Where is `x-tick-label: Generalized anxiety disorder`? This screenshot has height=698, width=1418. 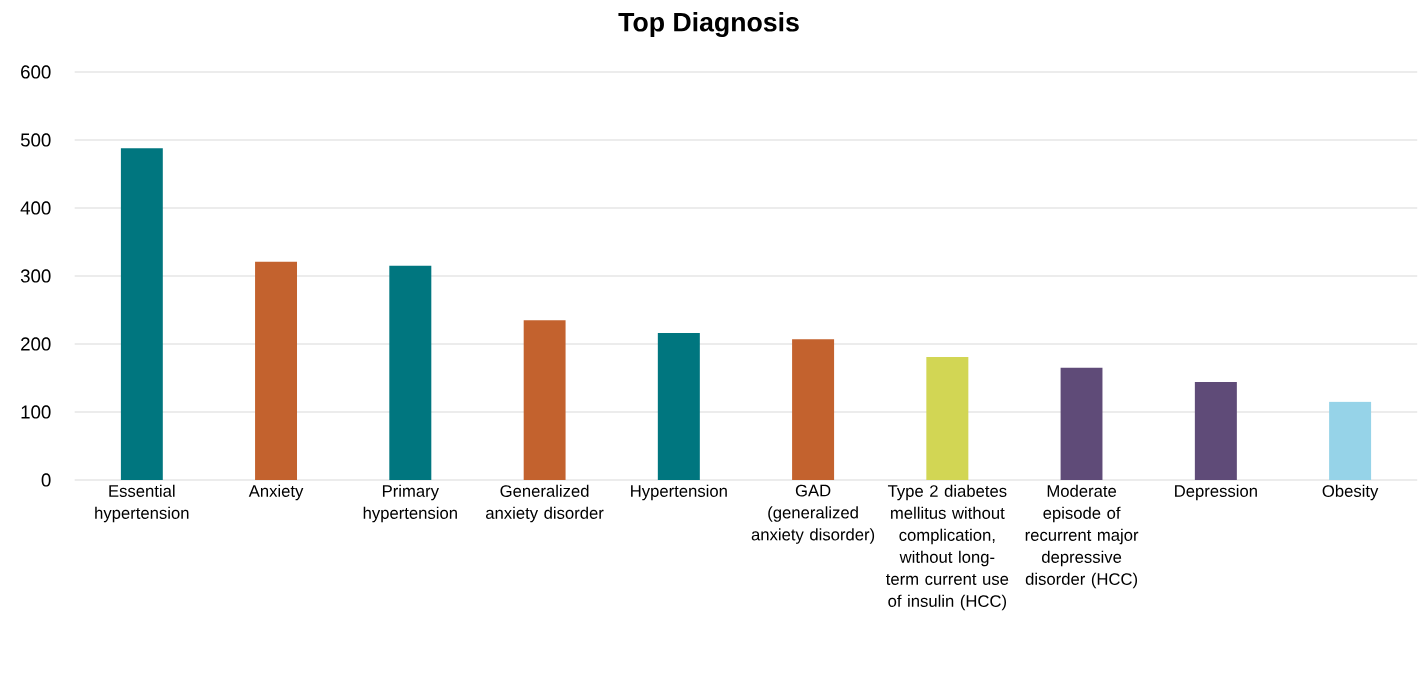 x-tick-label: Generalized anxiety disorder is located at coordinates (545, 503).